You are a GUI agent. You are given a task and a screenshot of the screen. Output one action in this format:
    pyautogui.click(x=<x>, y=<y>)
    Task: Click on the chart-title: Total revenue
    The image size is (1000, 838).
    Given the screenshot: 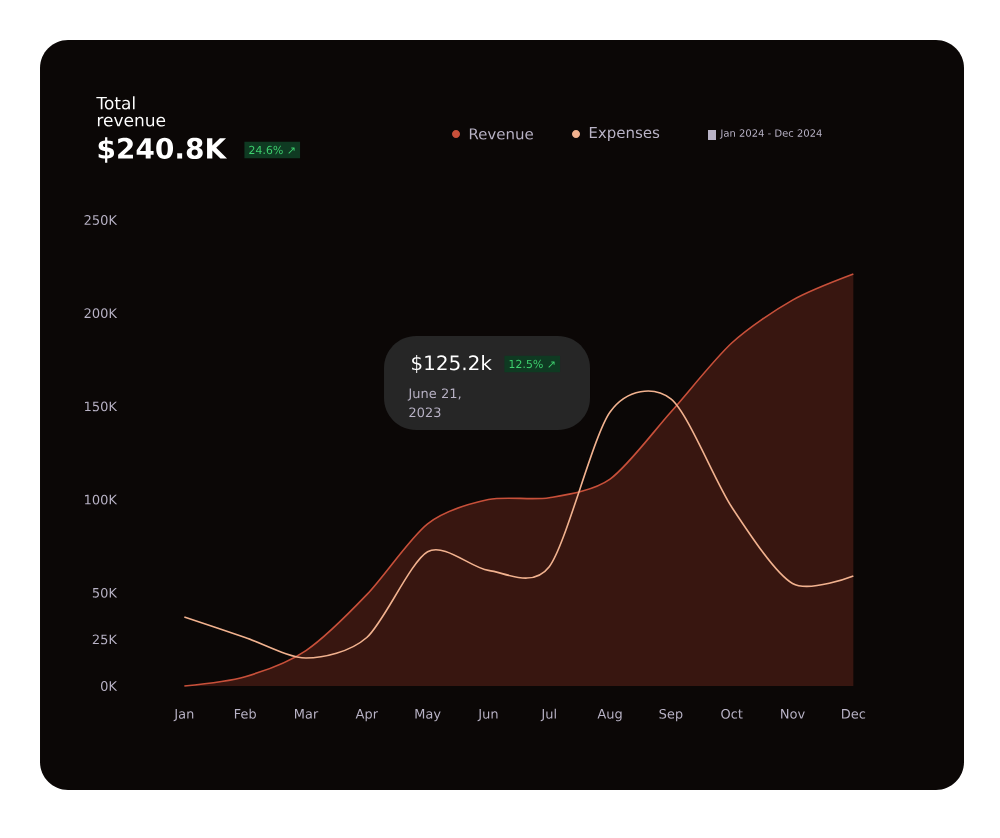 What is the action you would take?
    pyautogui.click(x=131, y=111)
    